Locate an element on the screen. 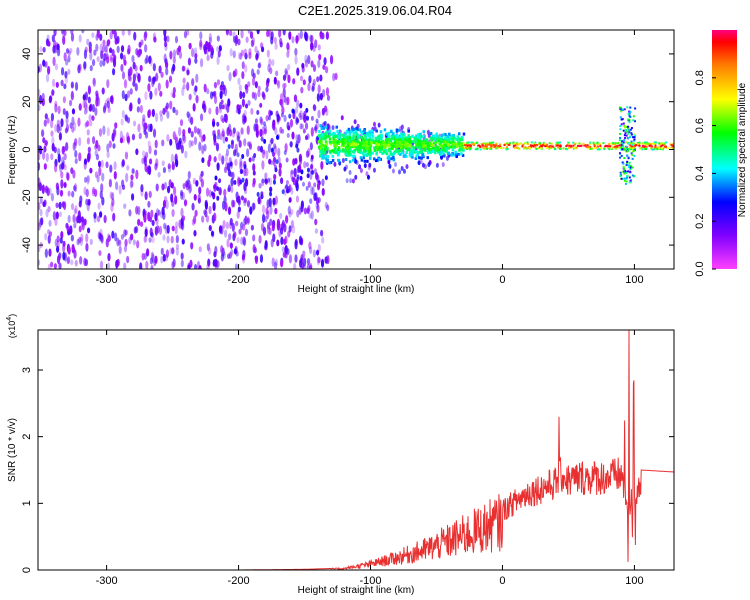  snr-ytick-label: 1 is located at coordinates (27, 503).